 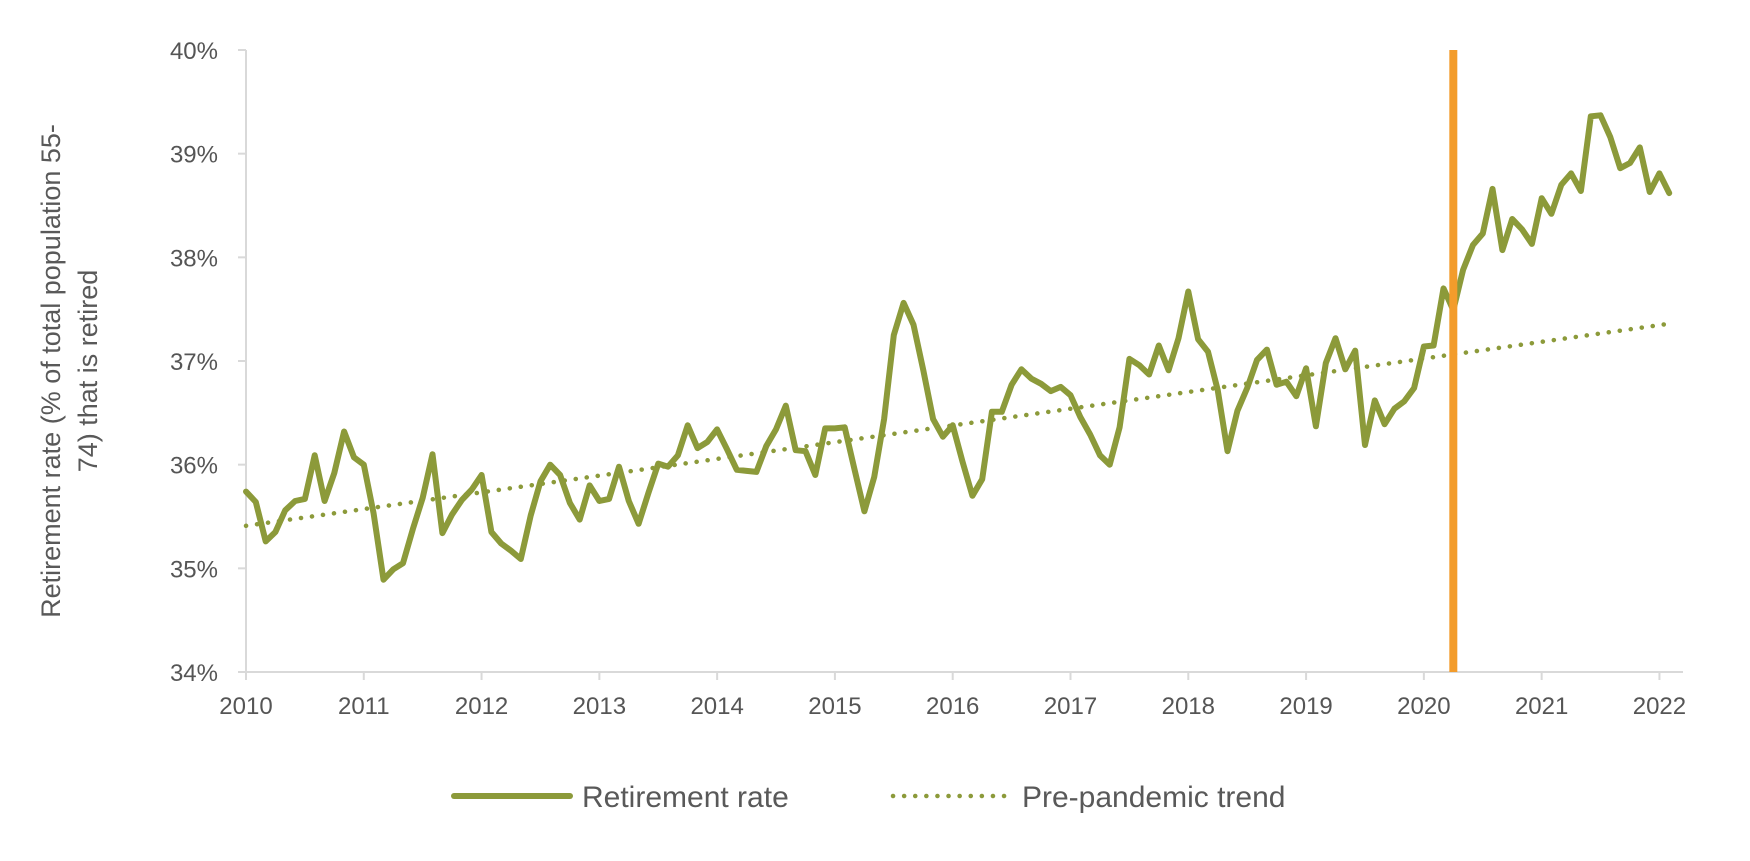 I want to click on x-tick-label: 2021, so click(x=1541, y=706).